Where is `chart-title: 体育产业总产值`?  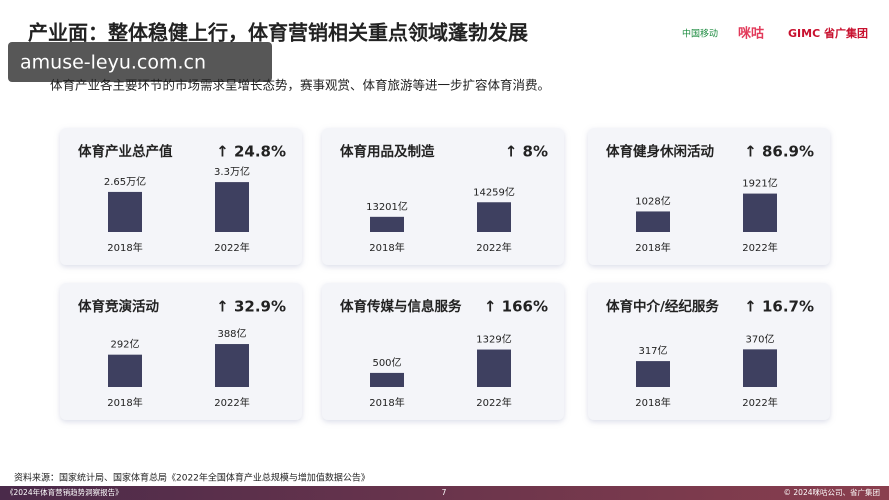
chart-title: 体育产业总产值 is located at coordinates (125, 151).